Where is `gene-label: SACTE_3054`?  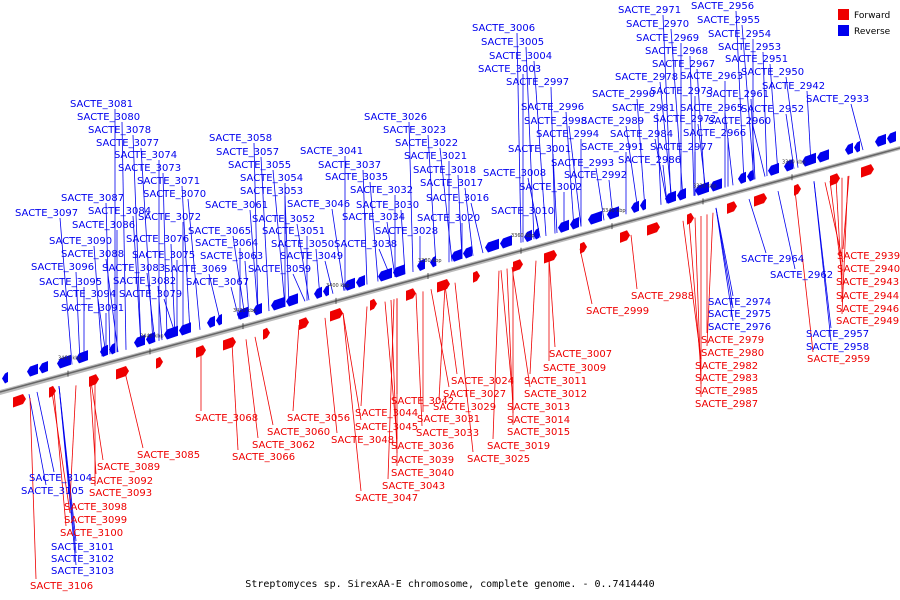
gene-label: SACTE_3054 is located at coordinates (271, 178).